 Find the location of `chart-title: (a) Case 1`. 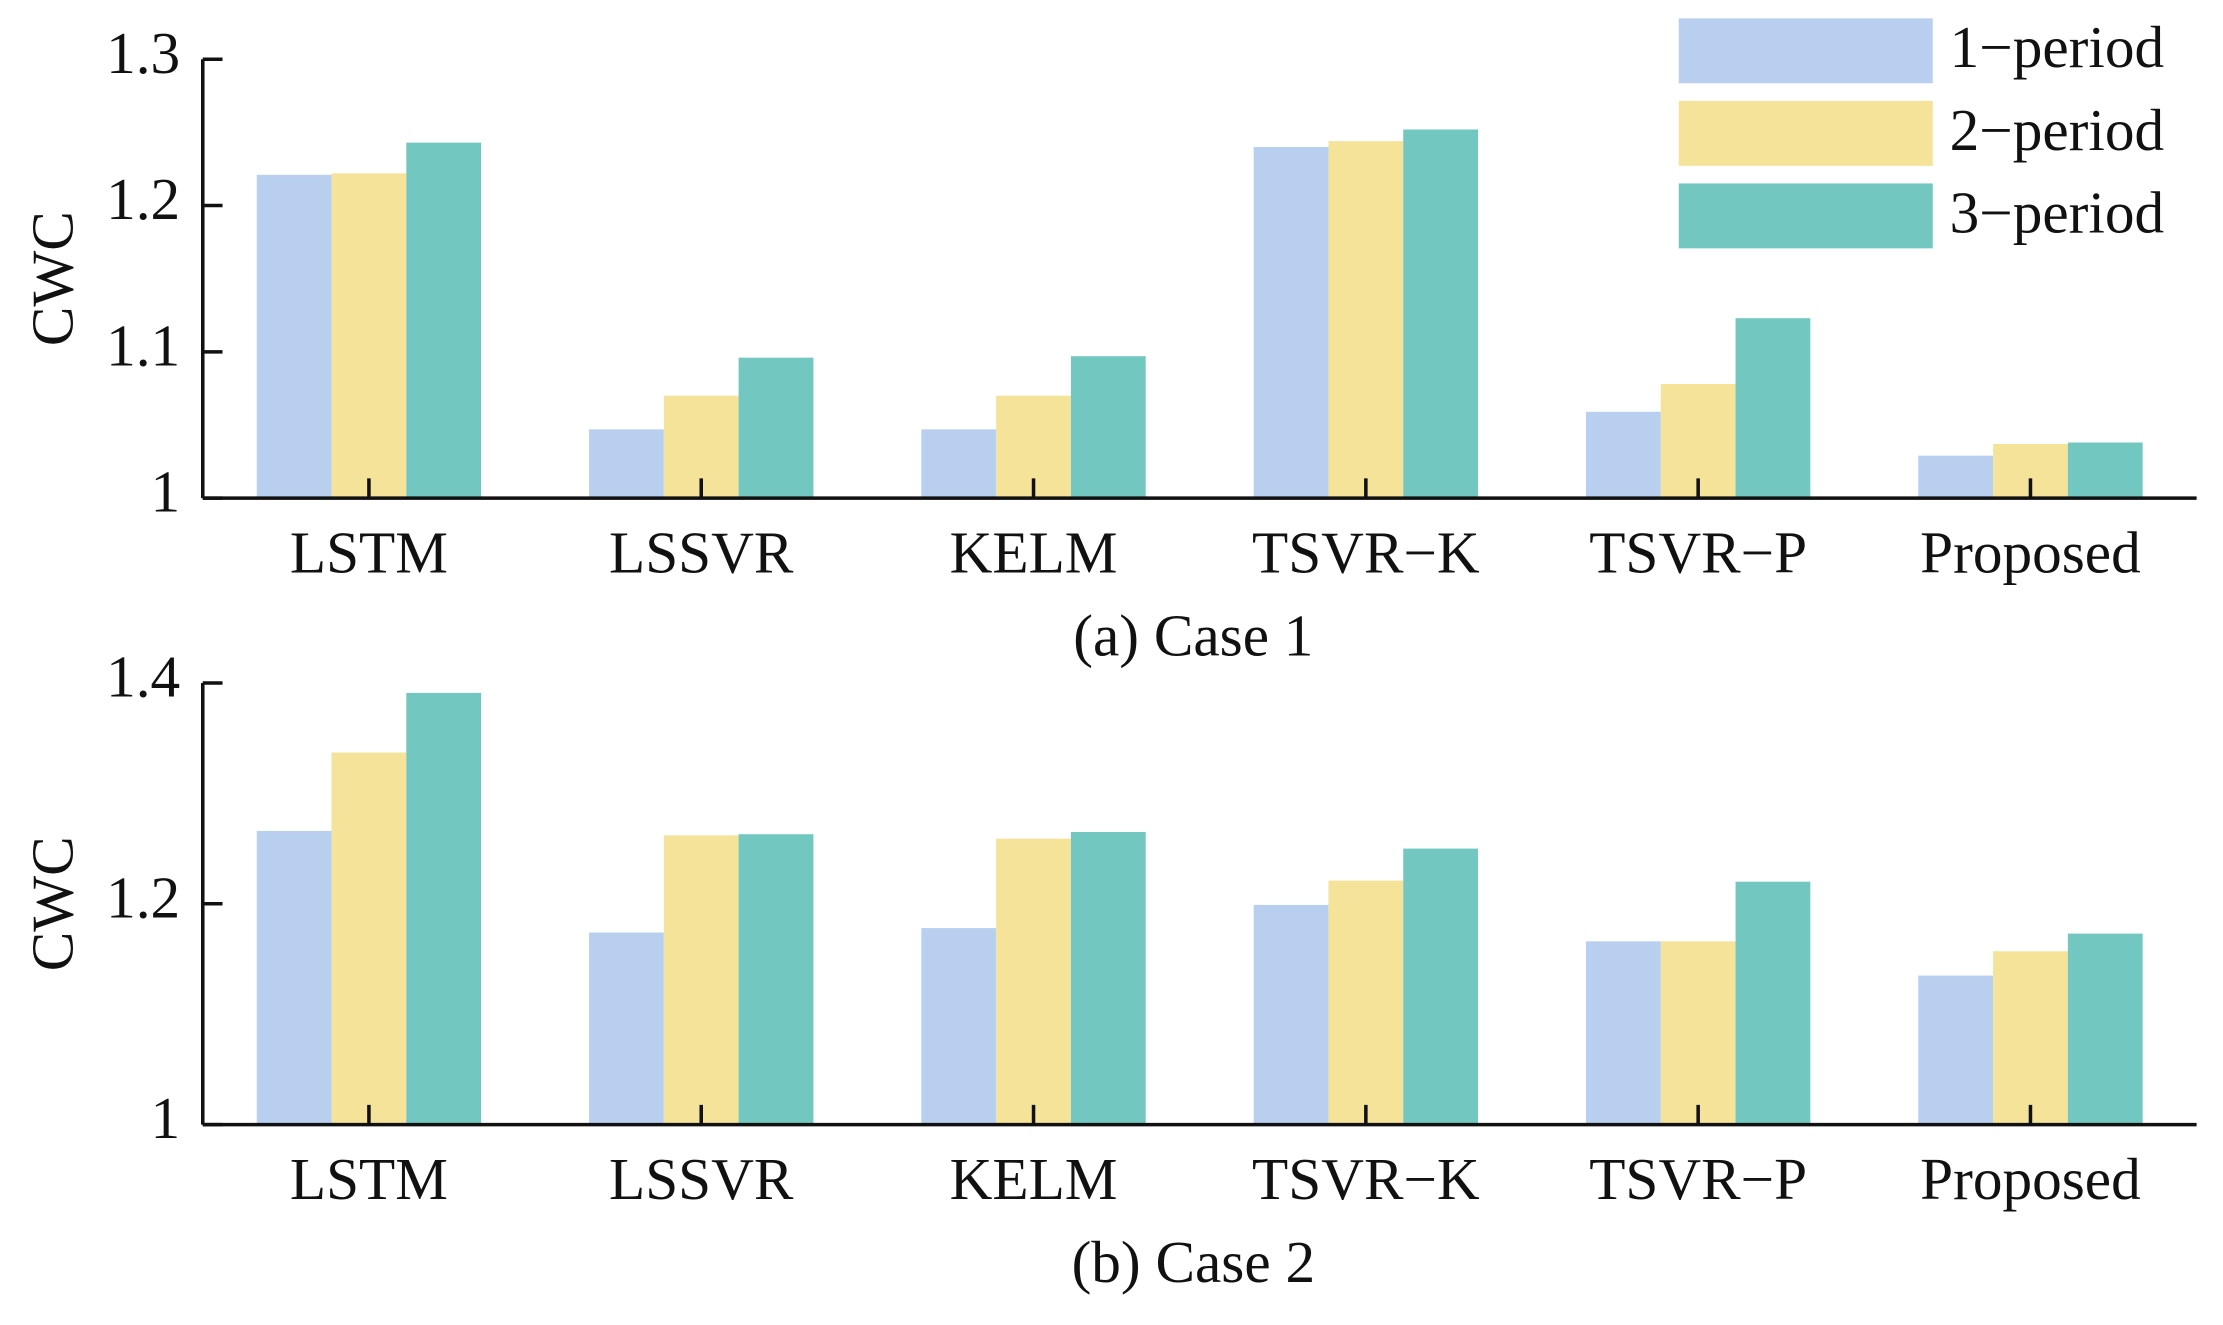

chart-title: (a) Case 1 is located at coordinates (1193, 636).